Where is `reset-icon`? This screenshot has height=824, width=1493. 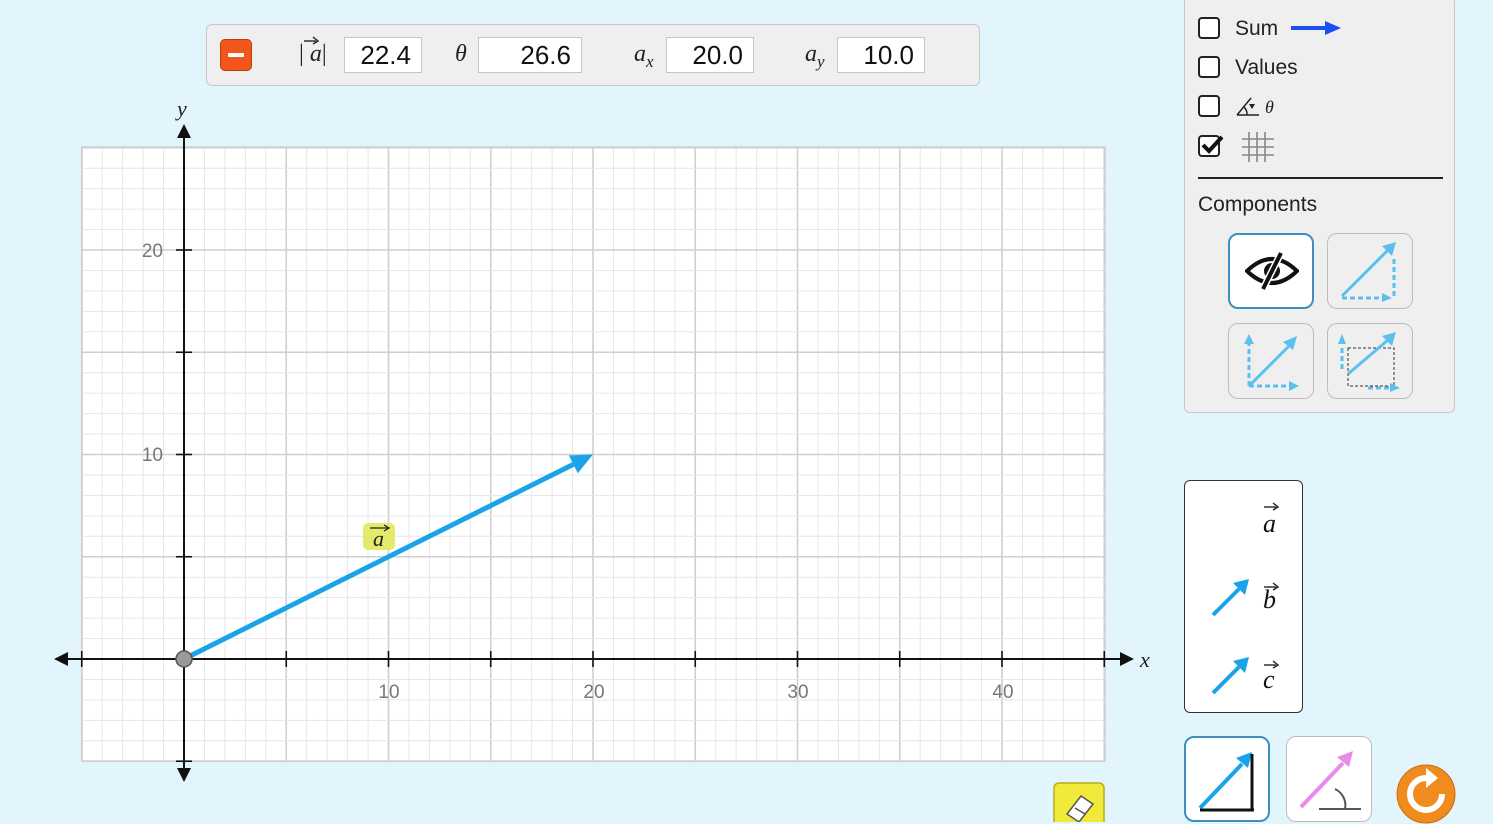
reset-icon is located at coordinates (1426, 794).